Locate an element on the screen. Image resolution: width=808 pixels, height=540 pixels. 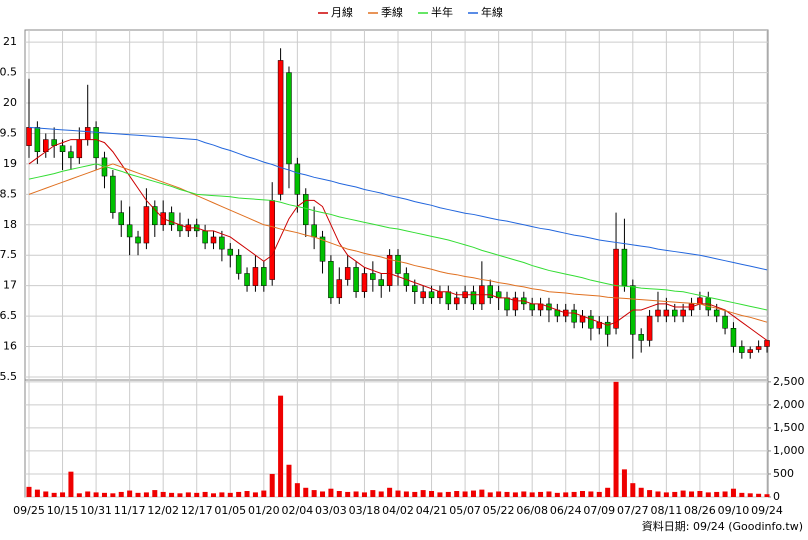
y-tick-label: 18.5 is located at coordinates (8, 193).